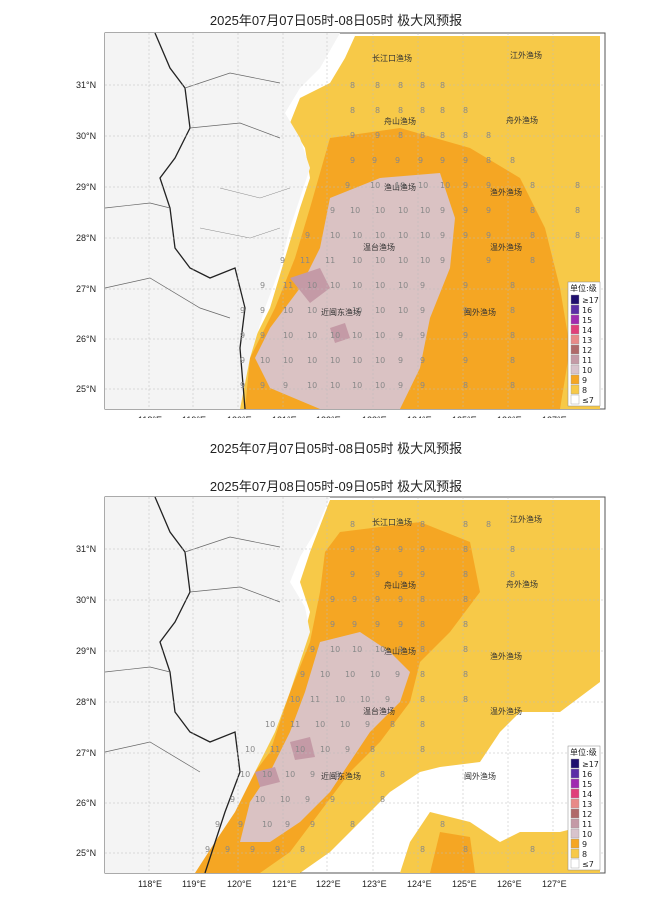 The image size is (672, 912). What do you see at coordinates (341, 312) in the screenshot?
I see `label-mindong: 近闽东渔场` at bounding box center [341, 312].